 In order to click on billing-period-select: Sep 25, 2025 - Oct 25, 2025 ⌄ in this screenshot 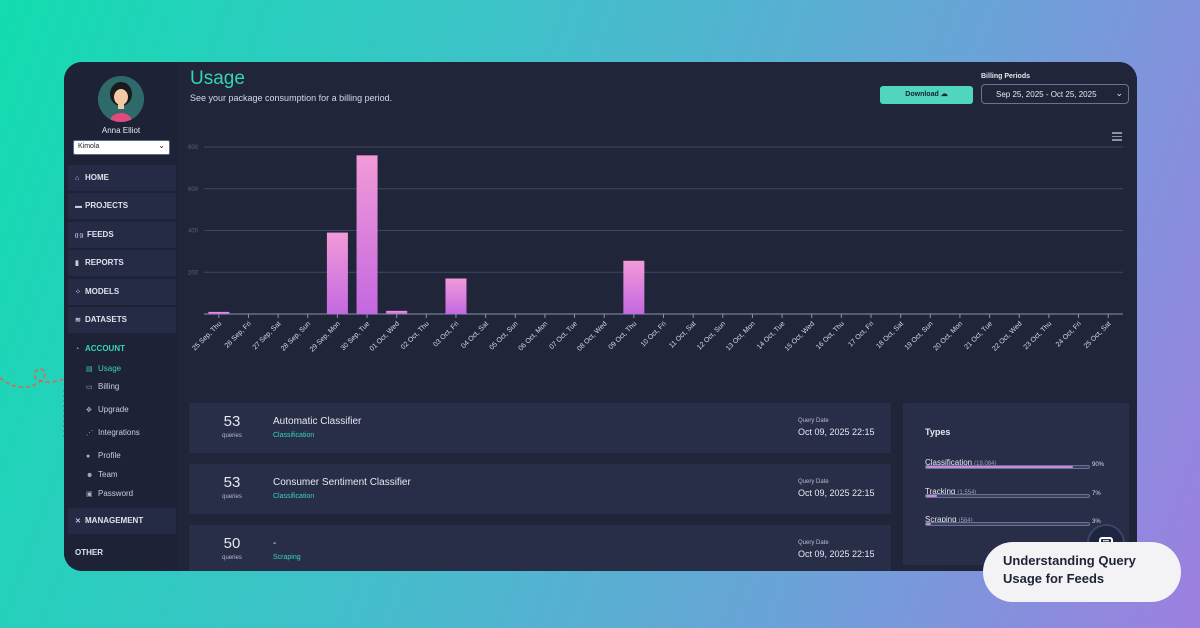, I will do `click(1055, 94)`.